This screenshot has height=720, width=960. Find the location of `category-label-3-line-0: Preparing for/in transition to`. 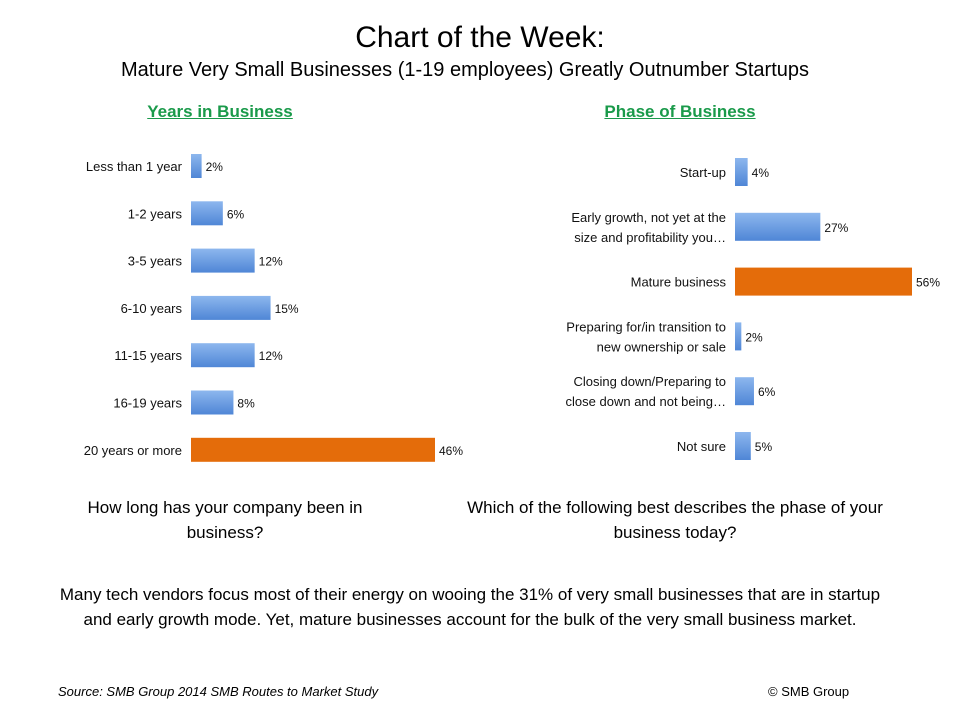

category-label-3-line-0: Preparing for/in transition to is located at coordinates (646, 326).